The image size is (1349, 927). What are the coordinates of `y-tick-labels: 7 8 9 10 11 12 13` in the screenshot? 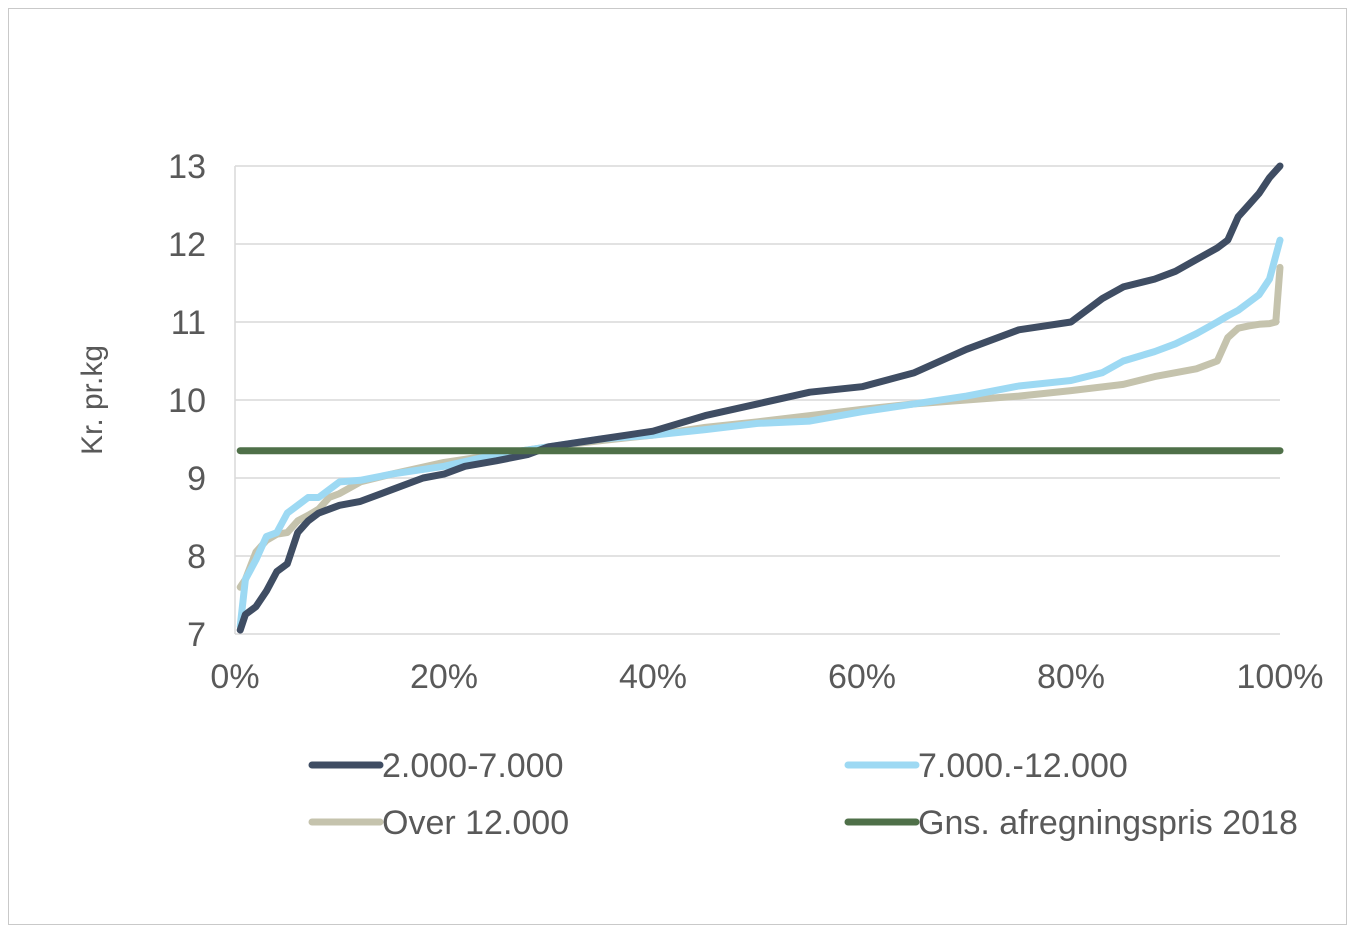 It's located at (187, 401).